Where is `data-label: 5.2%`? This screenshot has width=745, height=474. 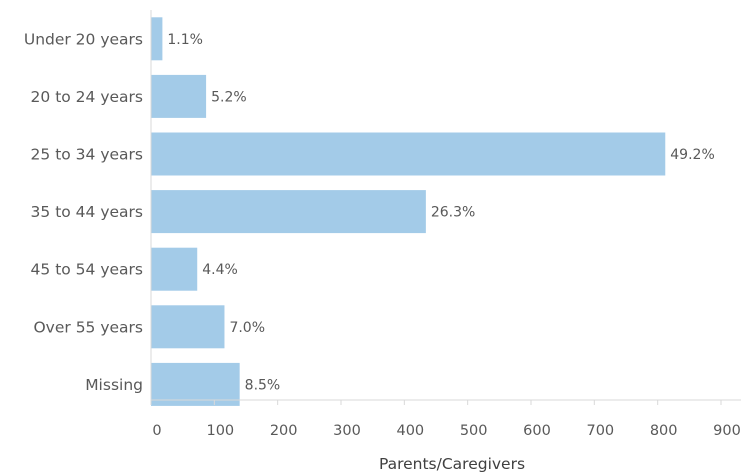 data-label: 5.2% is located at coordinates (229, 97).